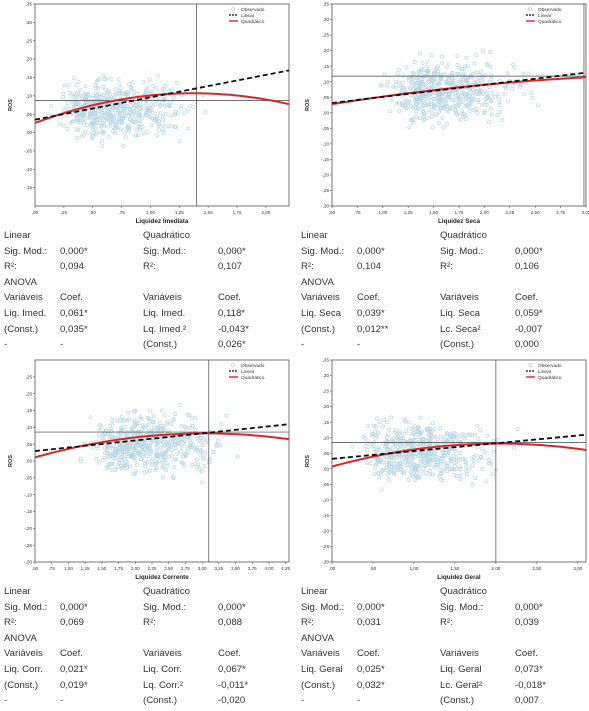 The image size is (589, 711). What do you see at coordinates (320, 654) in the screenshot?
I see `stats-cell: Variáveis` at bounding box center [320, 654].